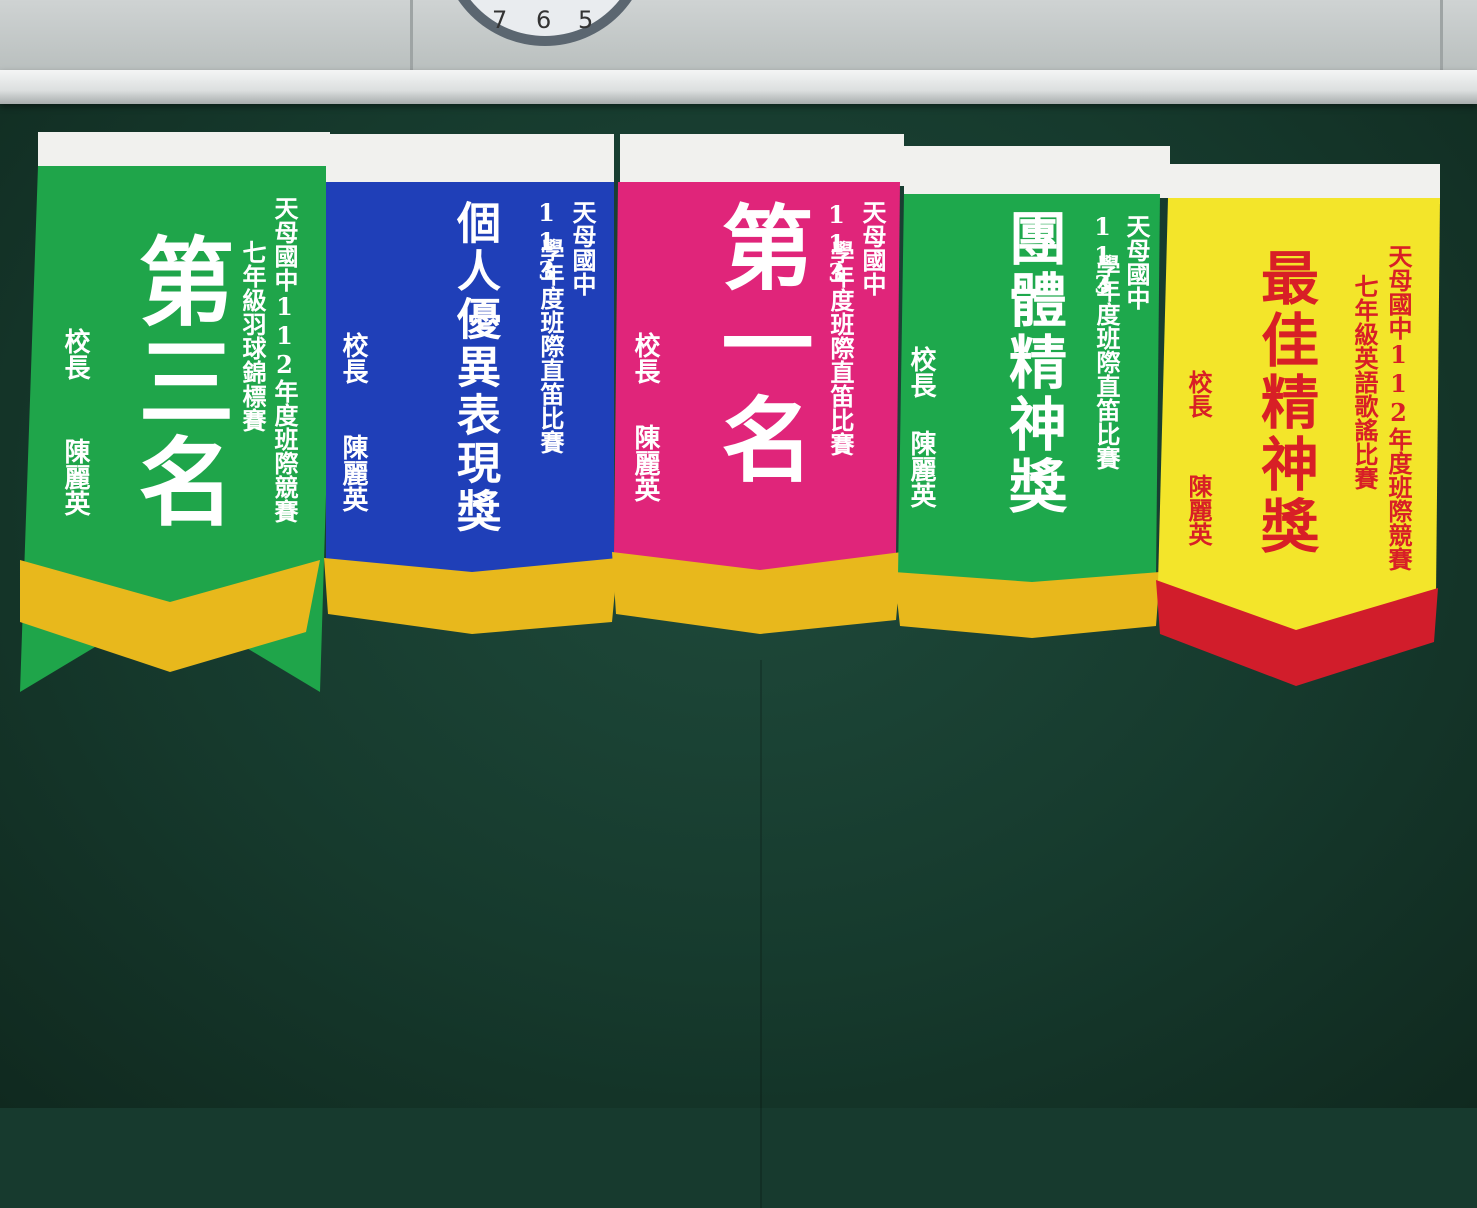 The image size is (1477, 1208). I want to click on clock-numeral: 7, so click(500, 20).